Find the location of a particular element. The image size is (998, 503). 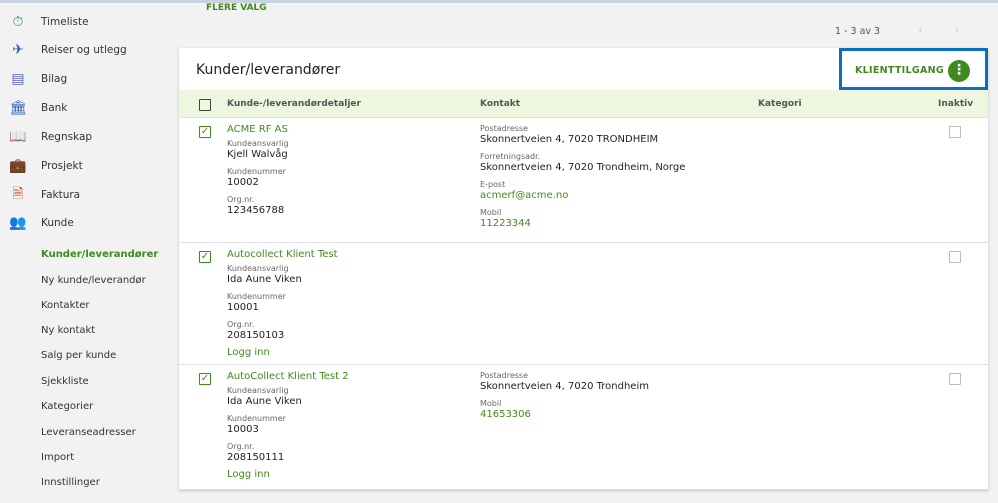

column-inactive: Inaktiv is located at coordinates (956, 104).